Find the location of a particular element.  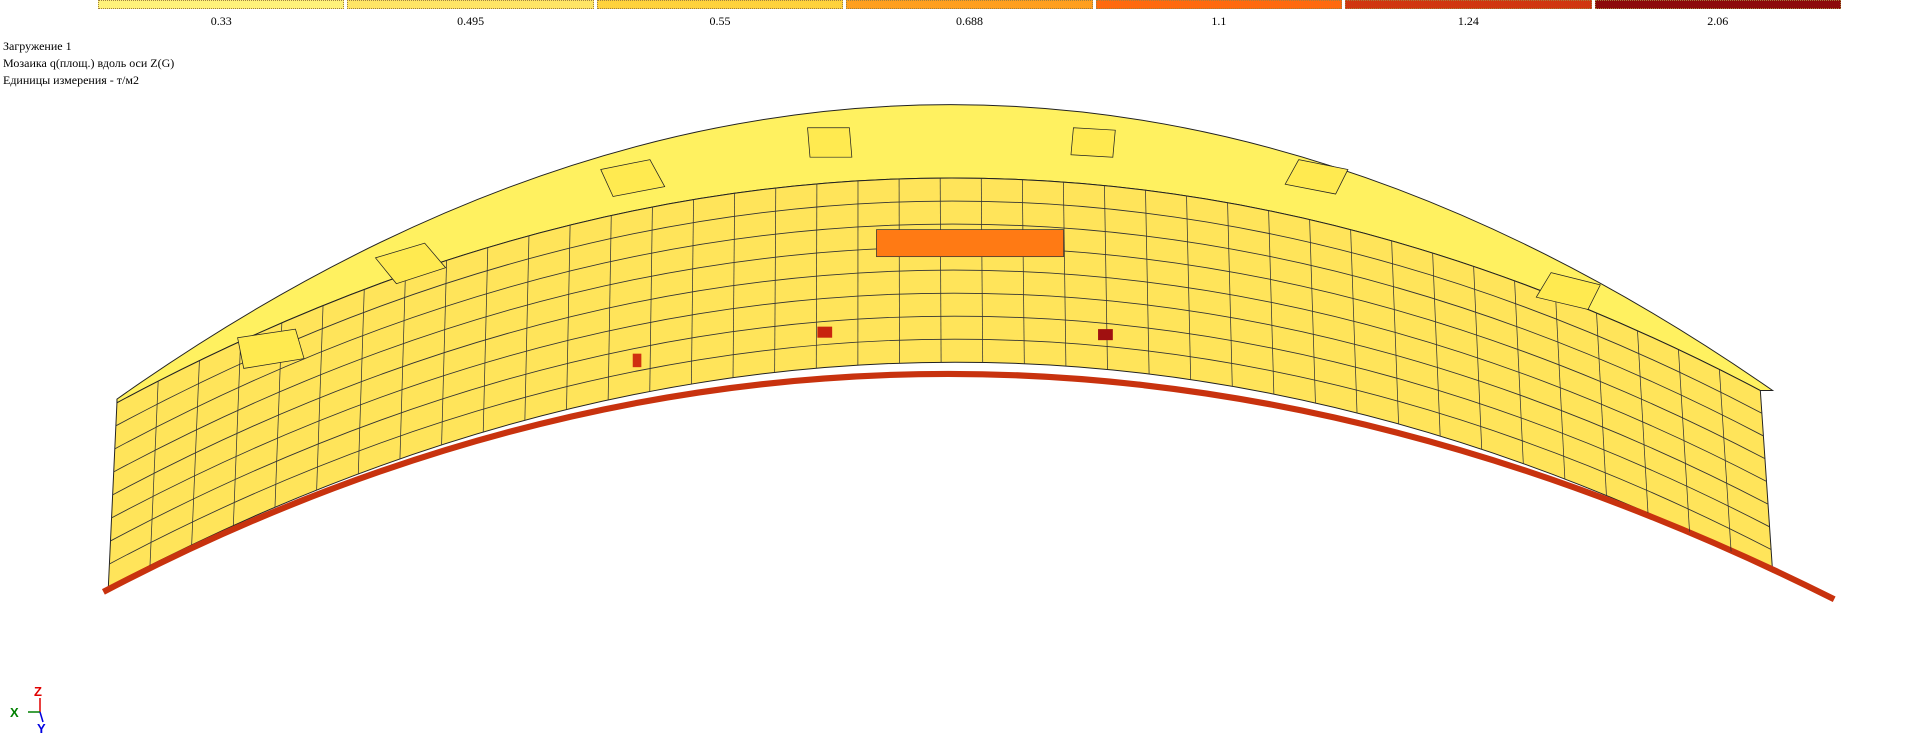

legend-label: 0.495 is located at coordinates (471, 21).